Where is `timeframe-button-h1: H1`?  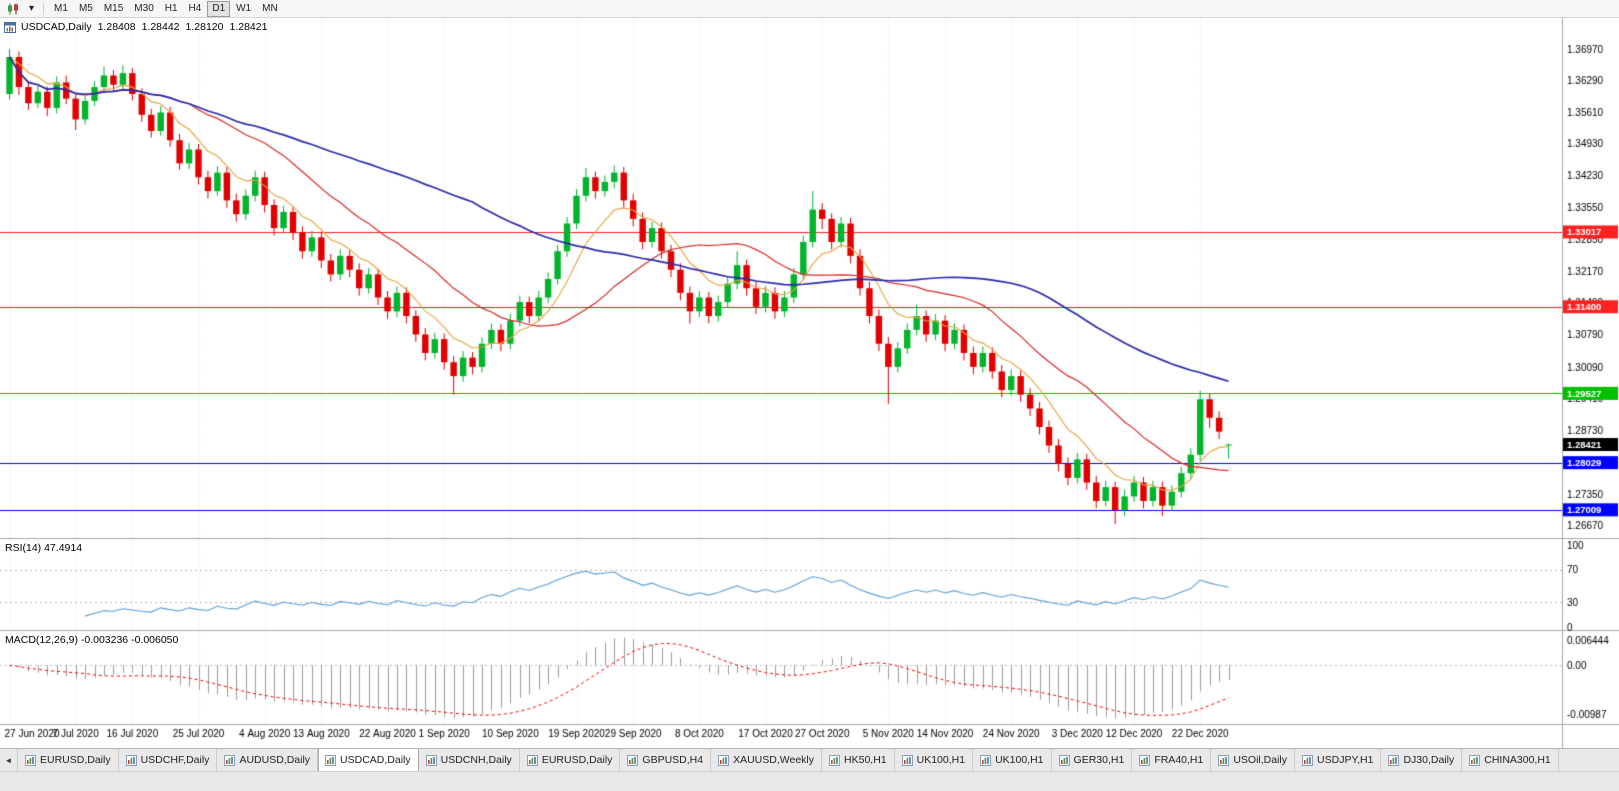
timeframe-button-h1: H1 is located at coordinates (171, 9).